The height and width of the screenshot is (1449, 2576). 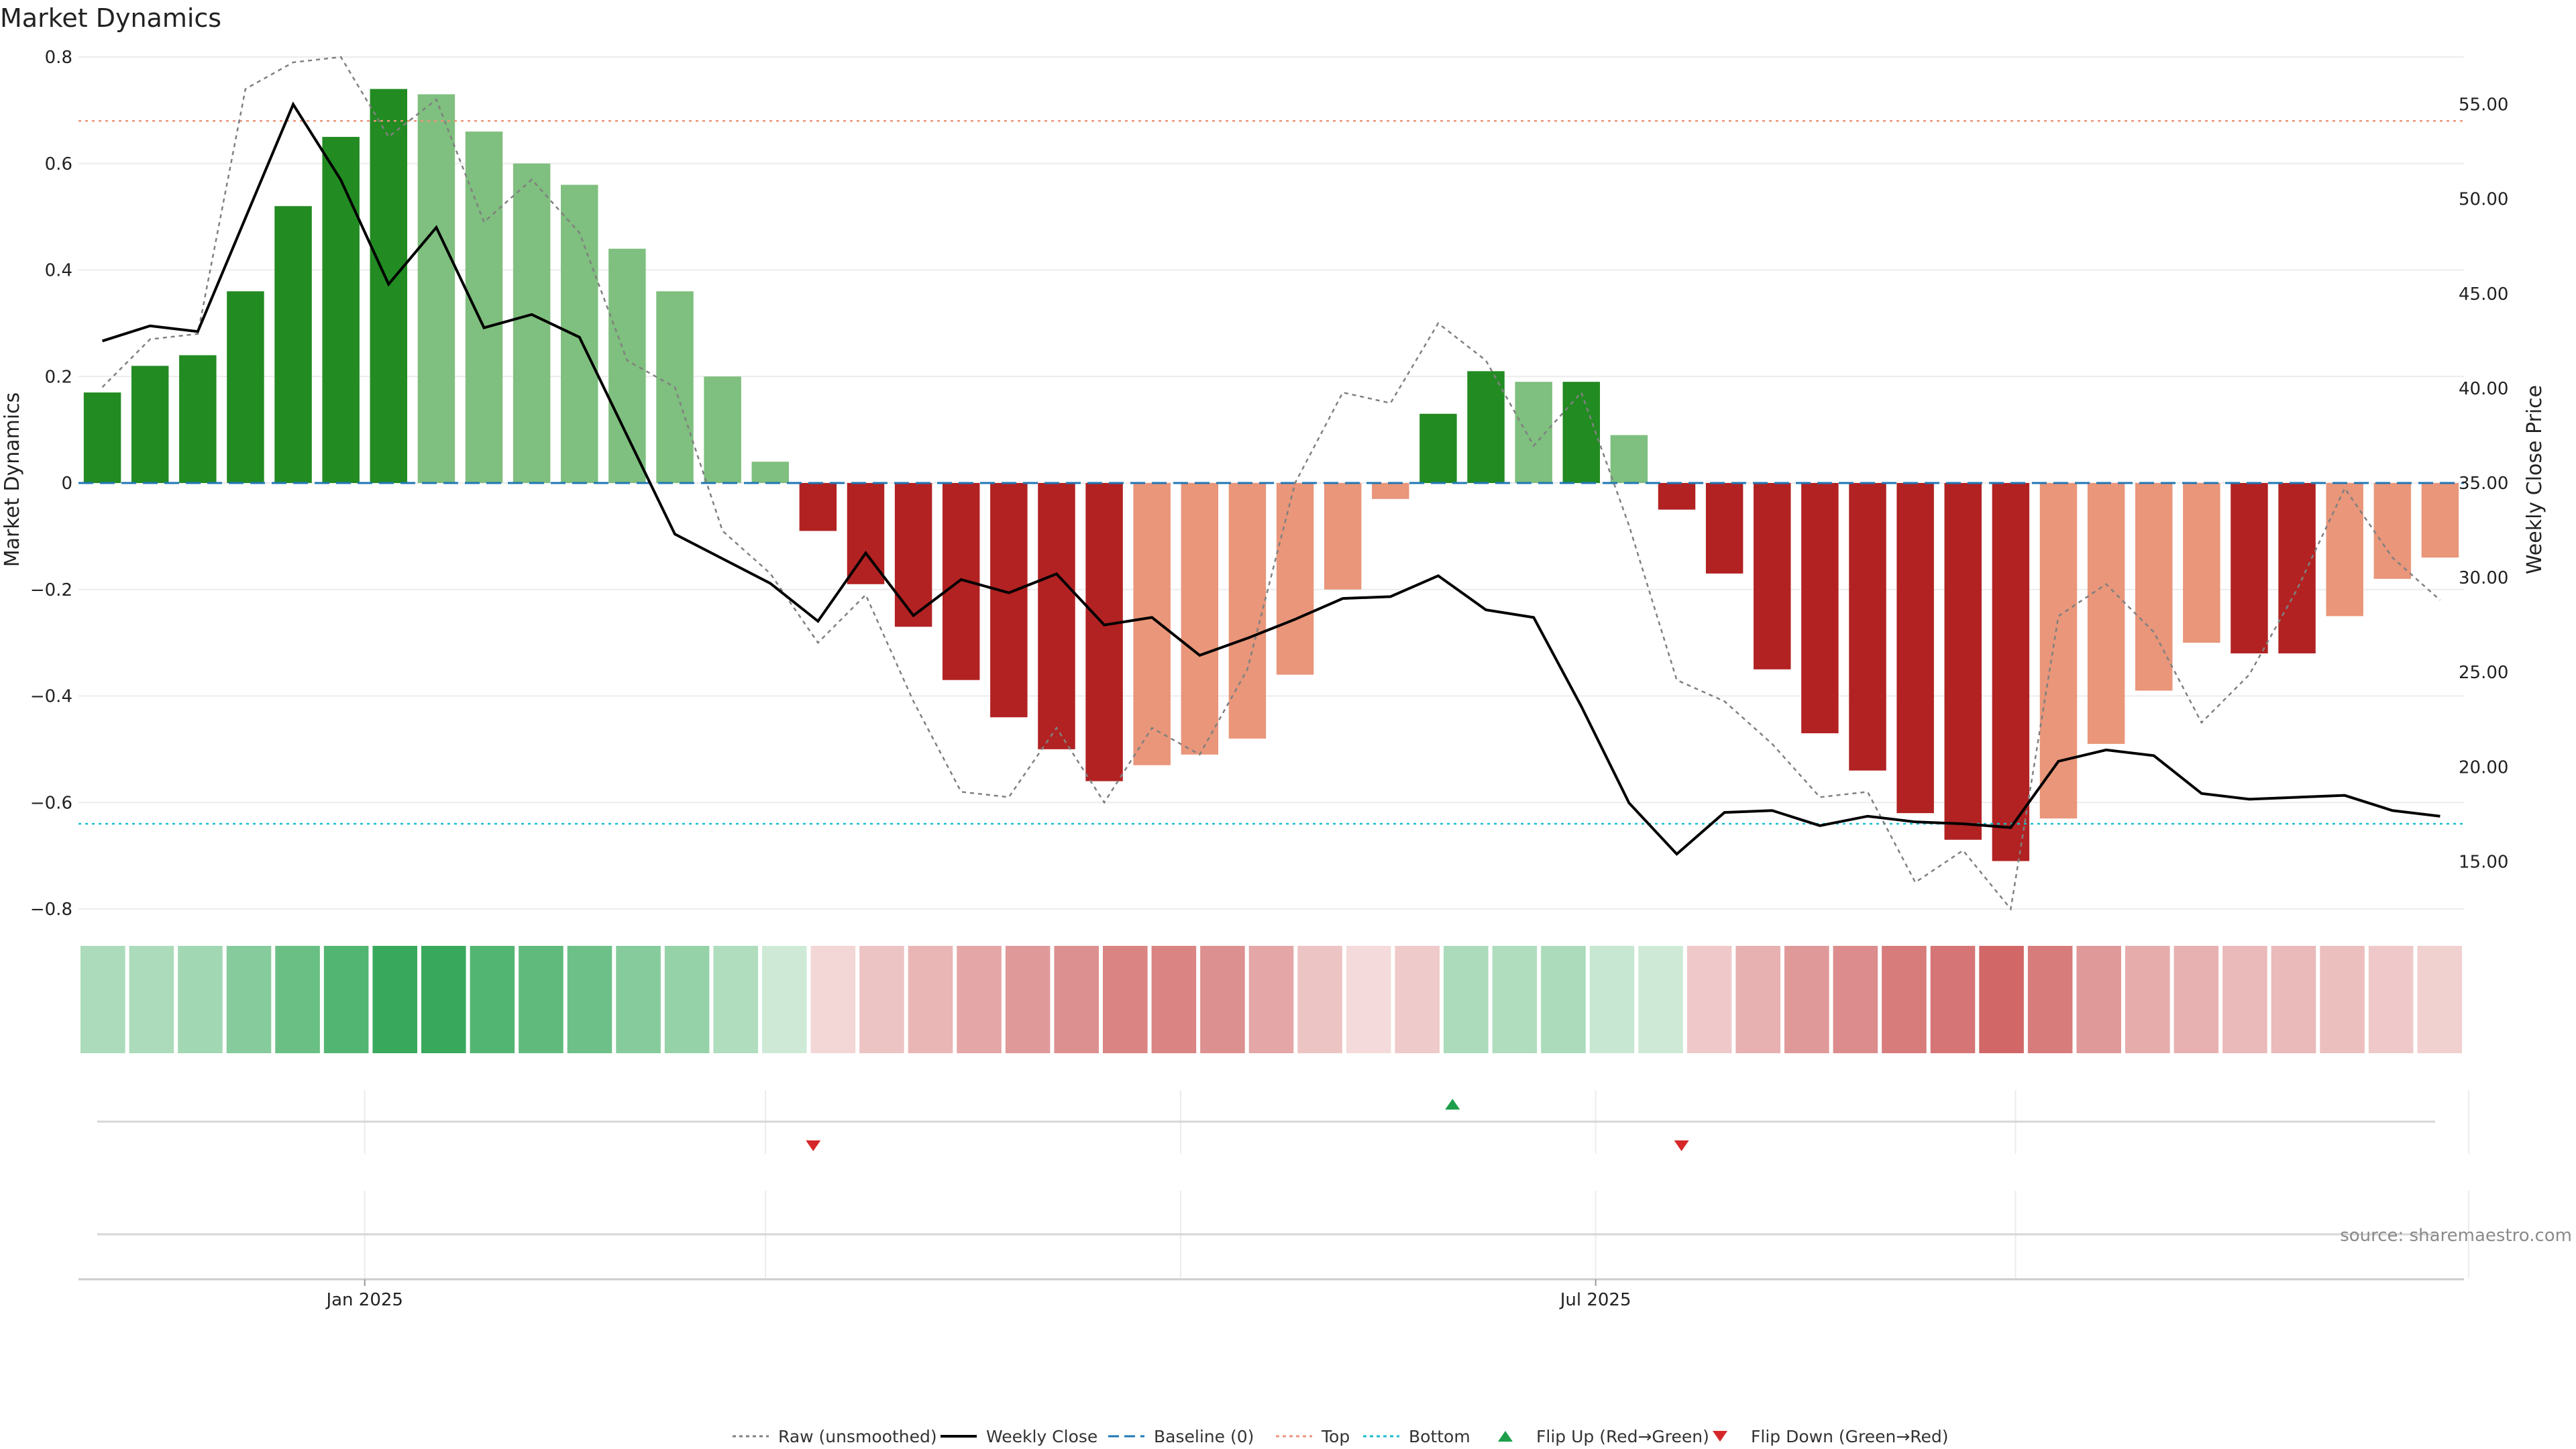 I want to click on chart-title: Market Dynamics, so click(x=110, y=18).